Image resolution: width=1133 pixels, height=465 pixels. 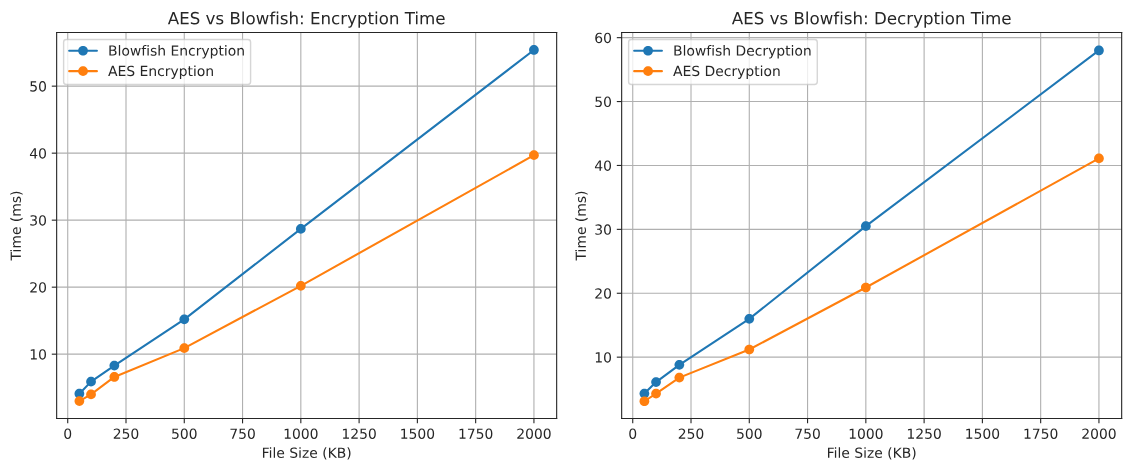 What do you see at coordinates (176, 52) in the screenshot?
I see `legend-label: Blowfish Encryption` at bounding box center [176, 52].